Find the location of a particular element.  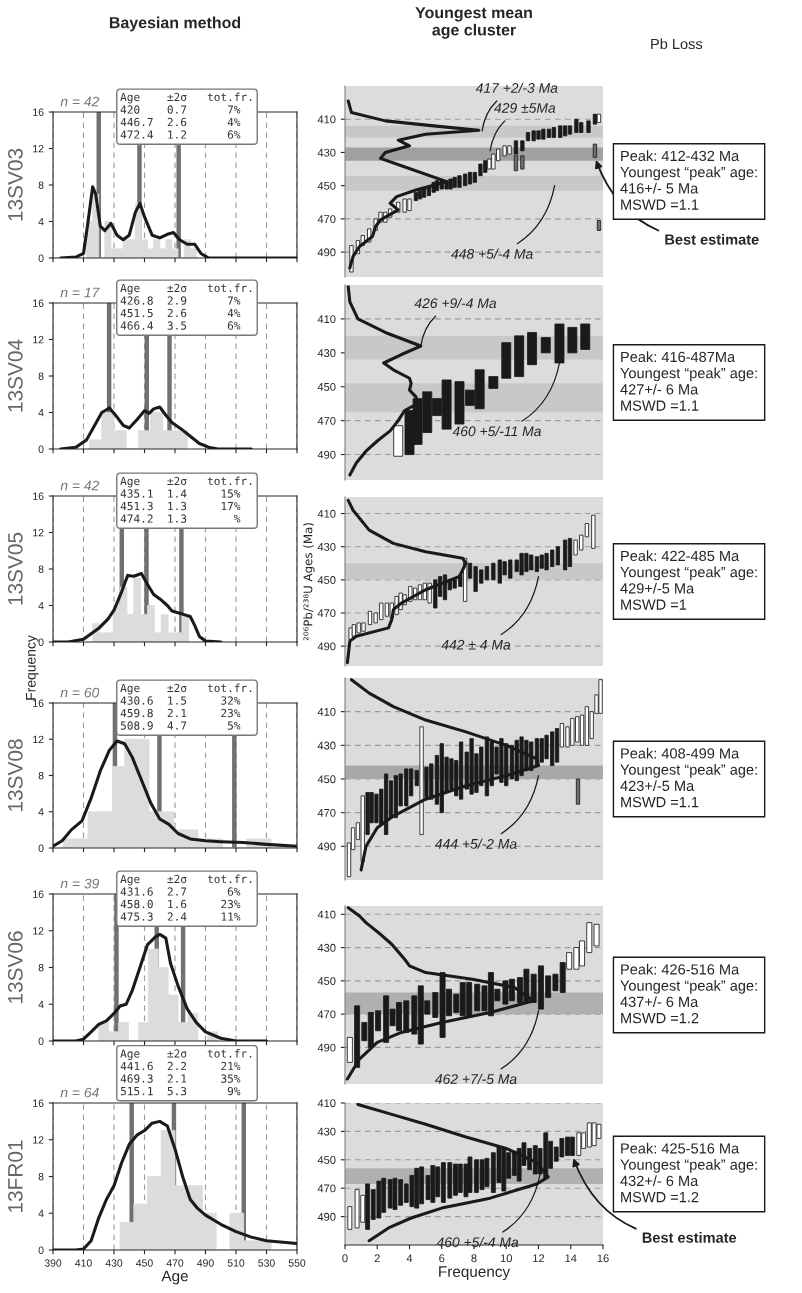

annotation: 429 ±5Ma is located at coordinates (525, 108).